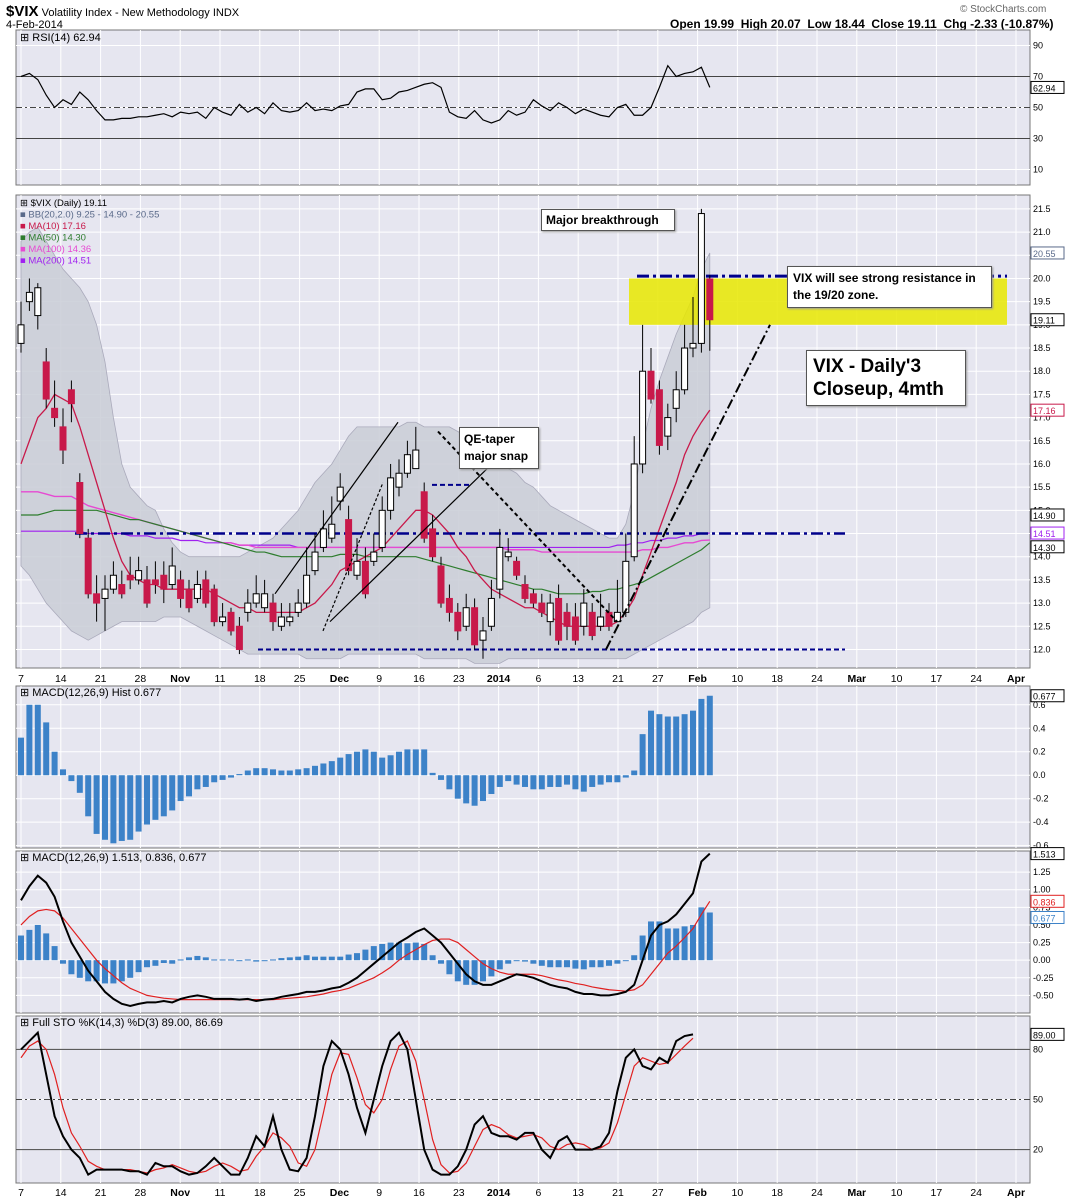 This screenshot has width=1075, height=1200. I want to click on price-y-tick-7: 15.5, so click(1042, 487).